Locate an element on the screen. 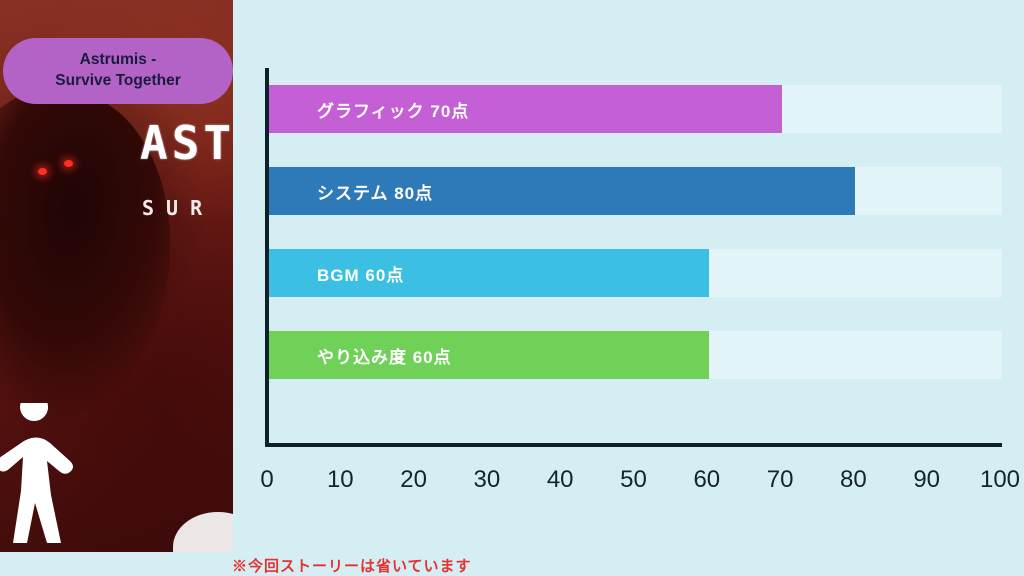  bar-fill: システム 80点 is located at coordinates (562, 191).